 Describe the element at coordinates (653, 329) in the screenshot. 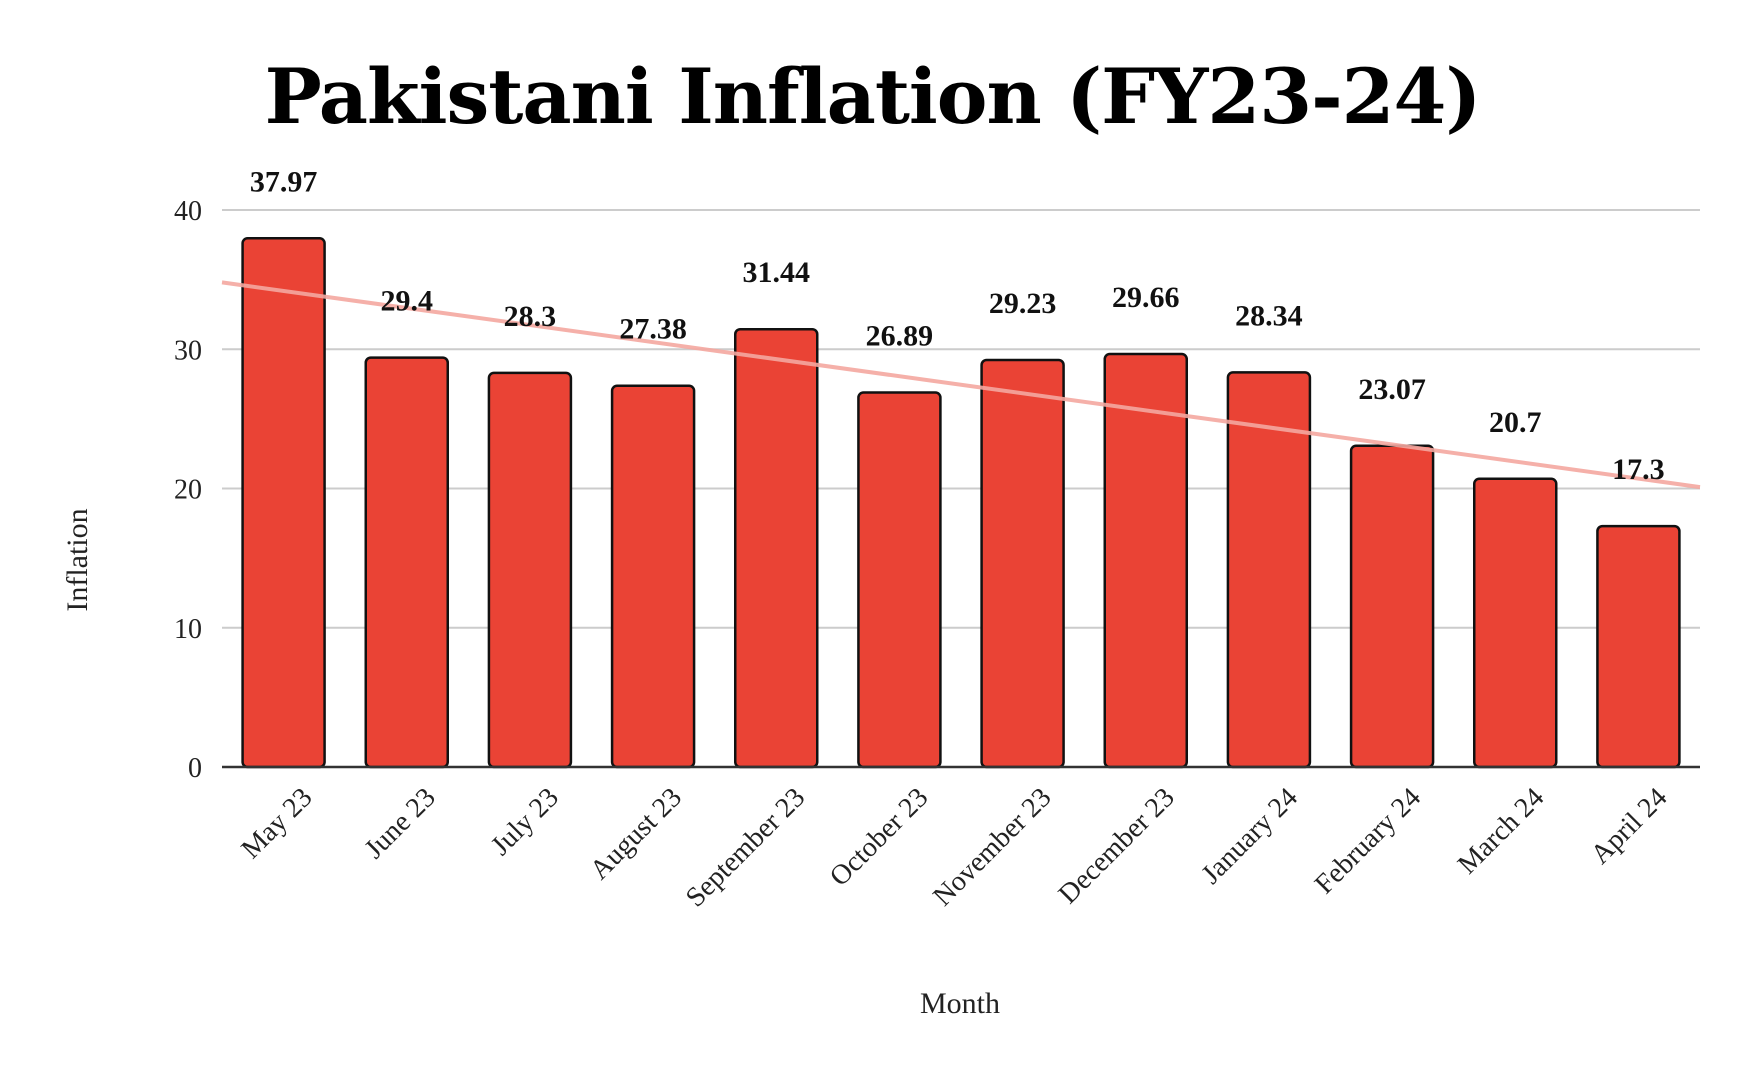

I see `data-label: 27.38` at that location.